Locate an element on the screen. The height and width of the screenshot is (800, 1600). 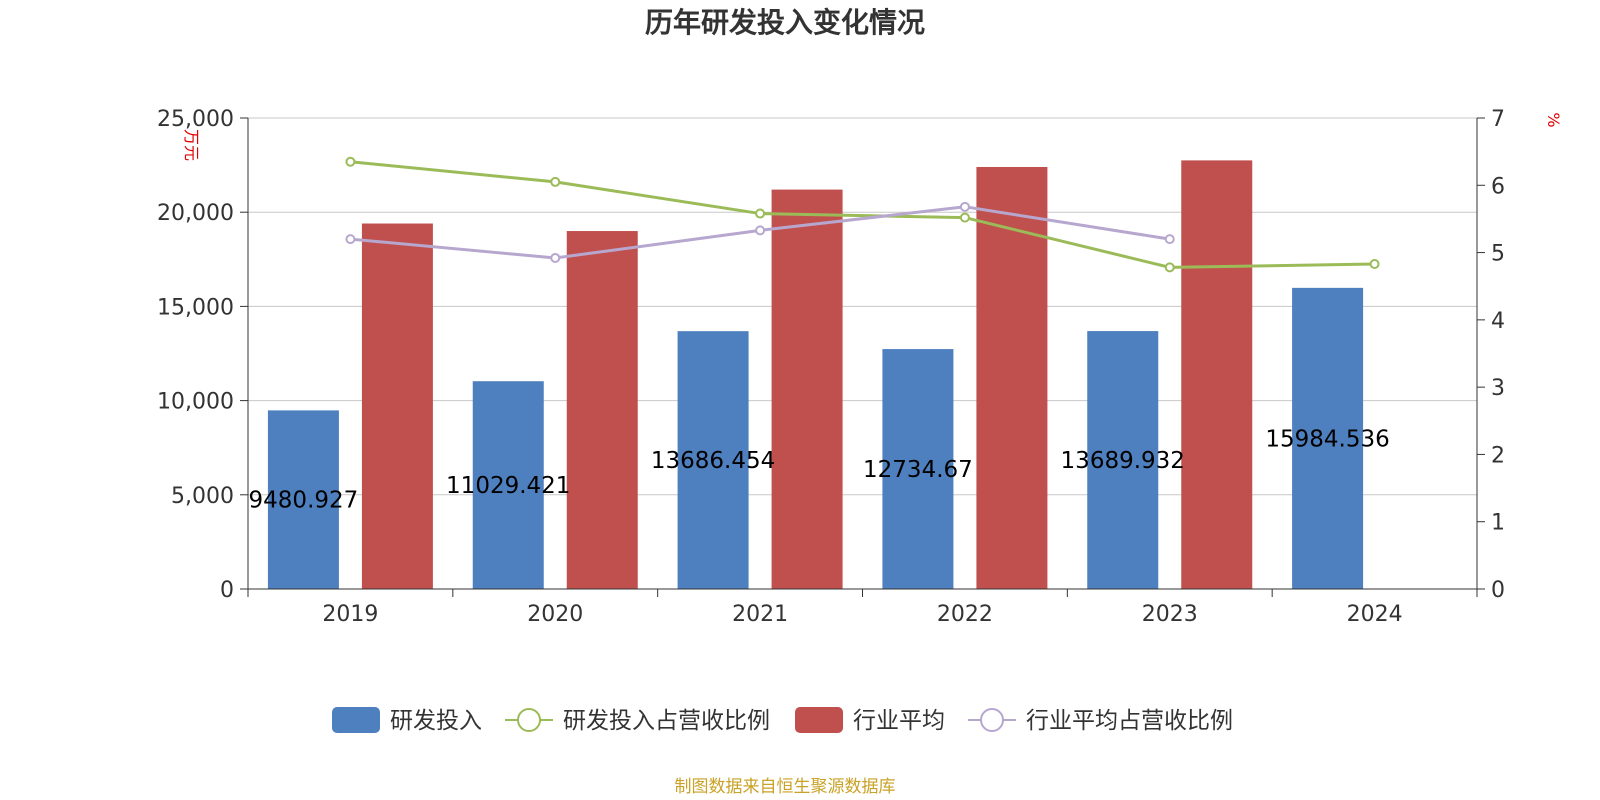
right-tick-label: 7 is located at coordinates (1498, 119).